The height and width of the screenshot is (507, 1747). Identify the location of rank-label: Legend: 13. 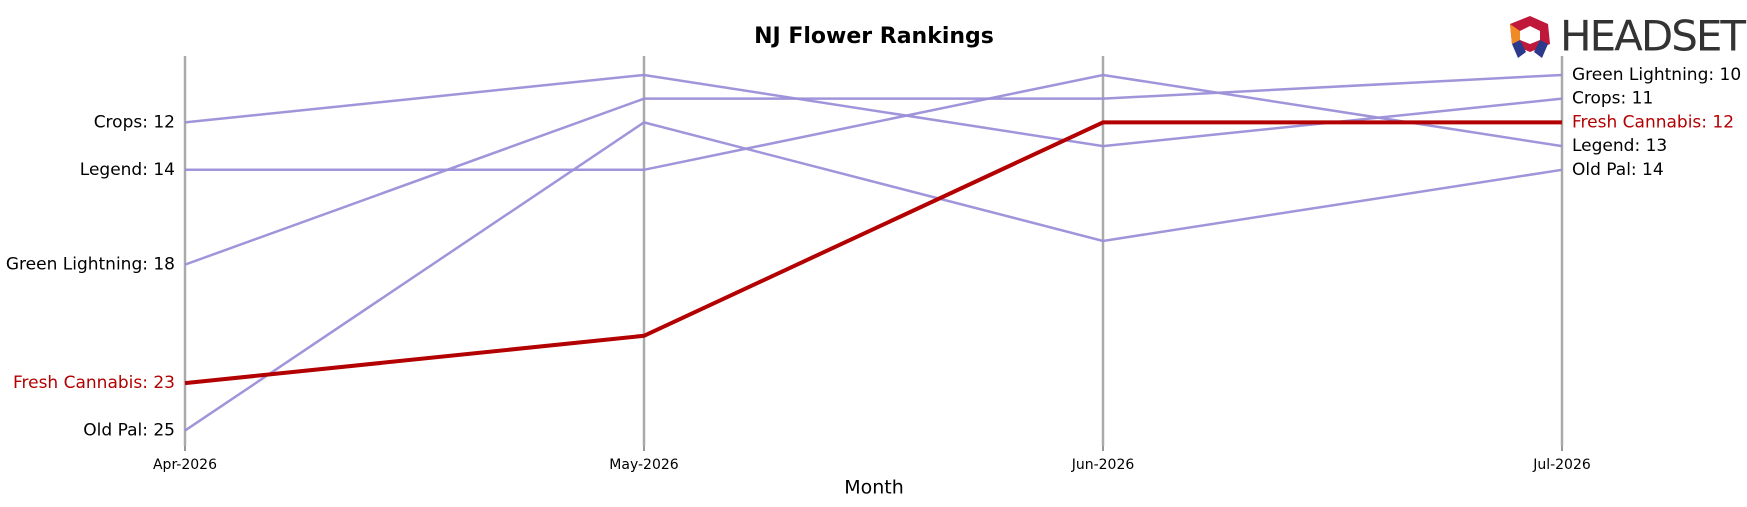
(1619, 146).